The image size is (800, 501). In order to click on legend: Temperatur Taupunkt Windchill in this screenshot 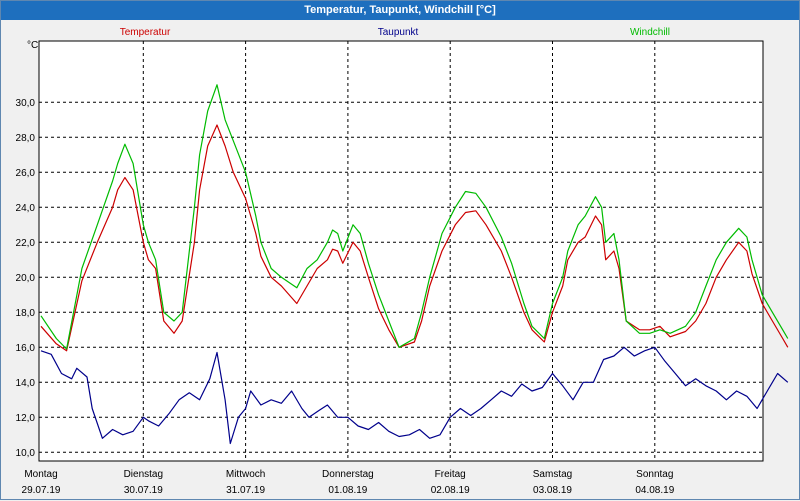, I will do `click(395, 32)`.